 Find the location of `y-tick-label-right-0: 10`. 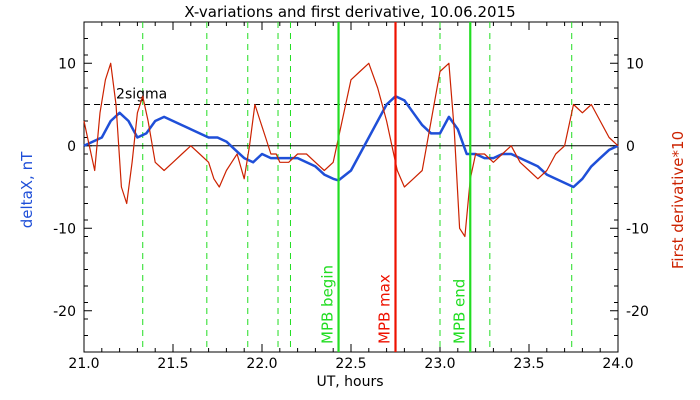

y-tick-label-right-0: 10 is located at coordinates (635, 64).